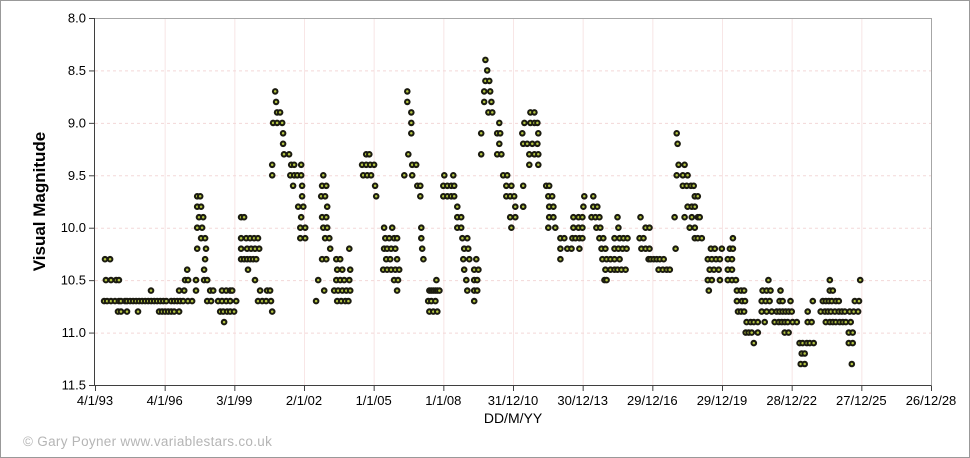 Image resolution: width=970 pixels, height=458 pixels. Describe the element at coordinates (77, 122) in the screenshot. I see `y-tick-label: 9.0` at that location.